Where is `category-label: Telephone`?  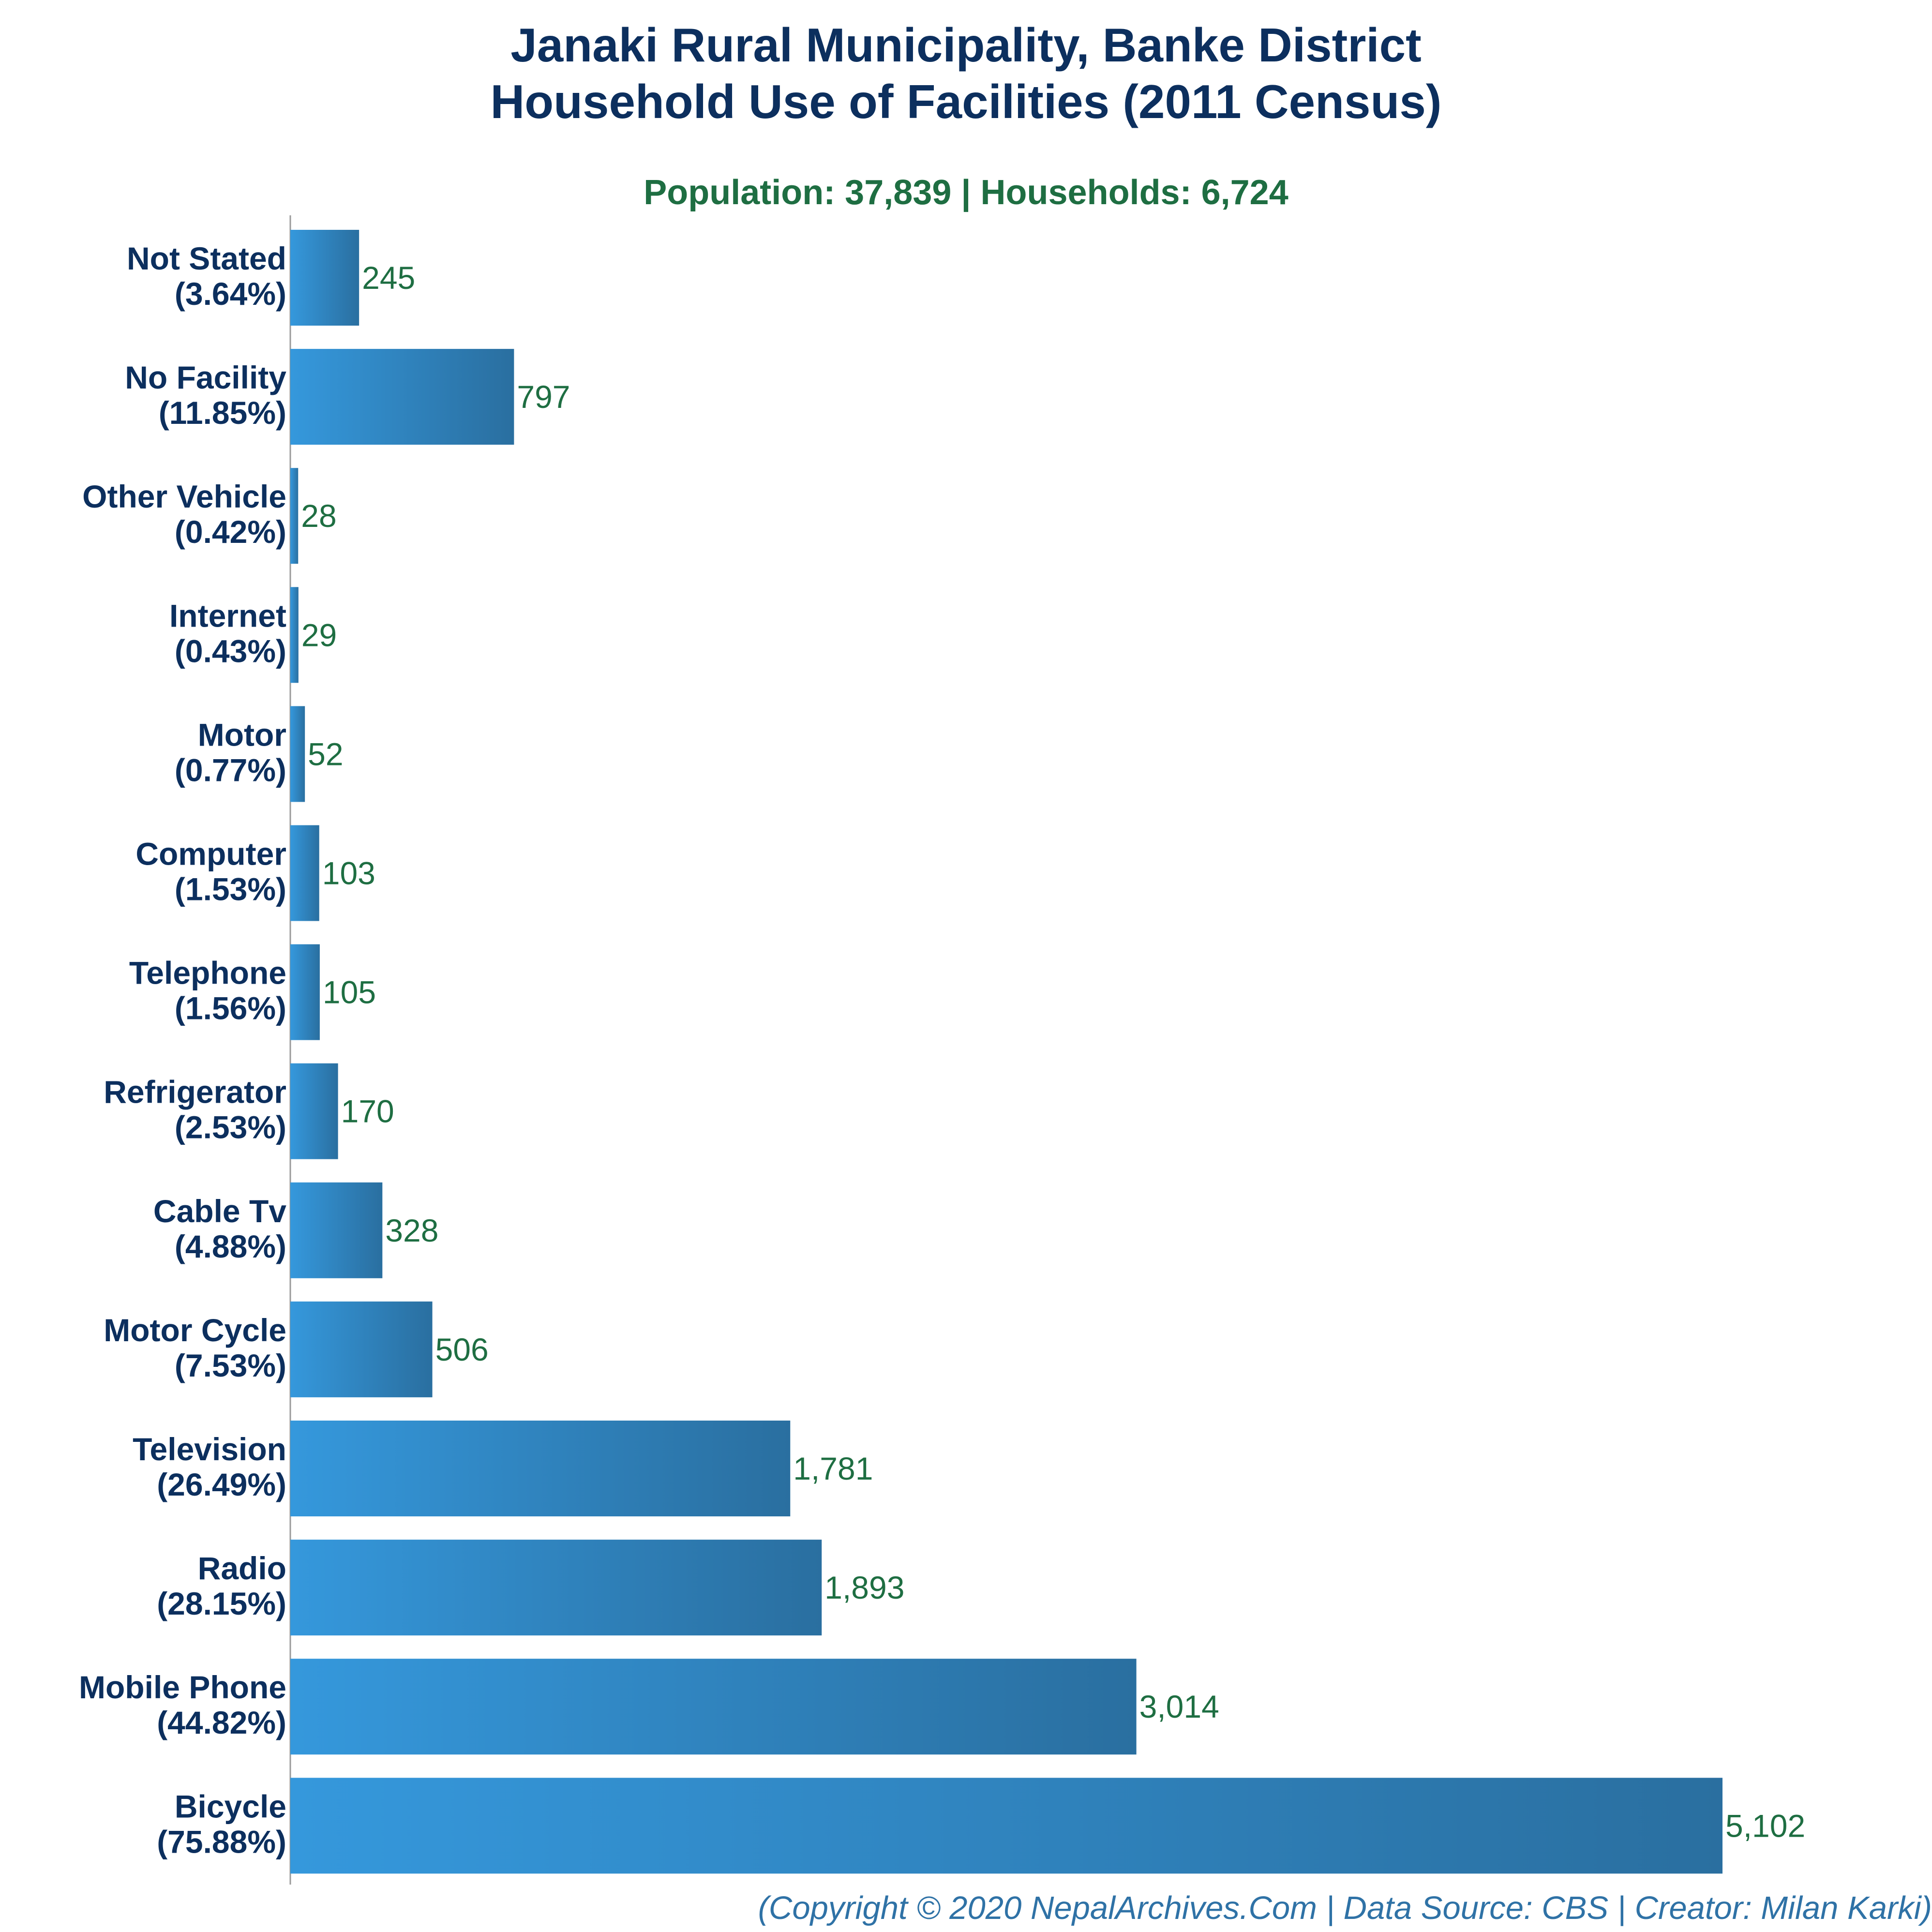
category-label: Telephone is located at coordinates (207, 973).